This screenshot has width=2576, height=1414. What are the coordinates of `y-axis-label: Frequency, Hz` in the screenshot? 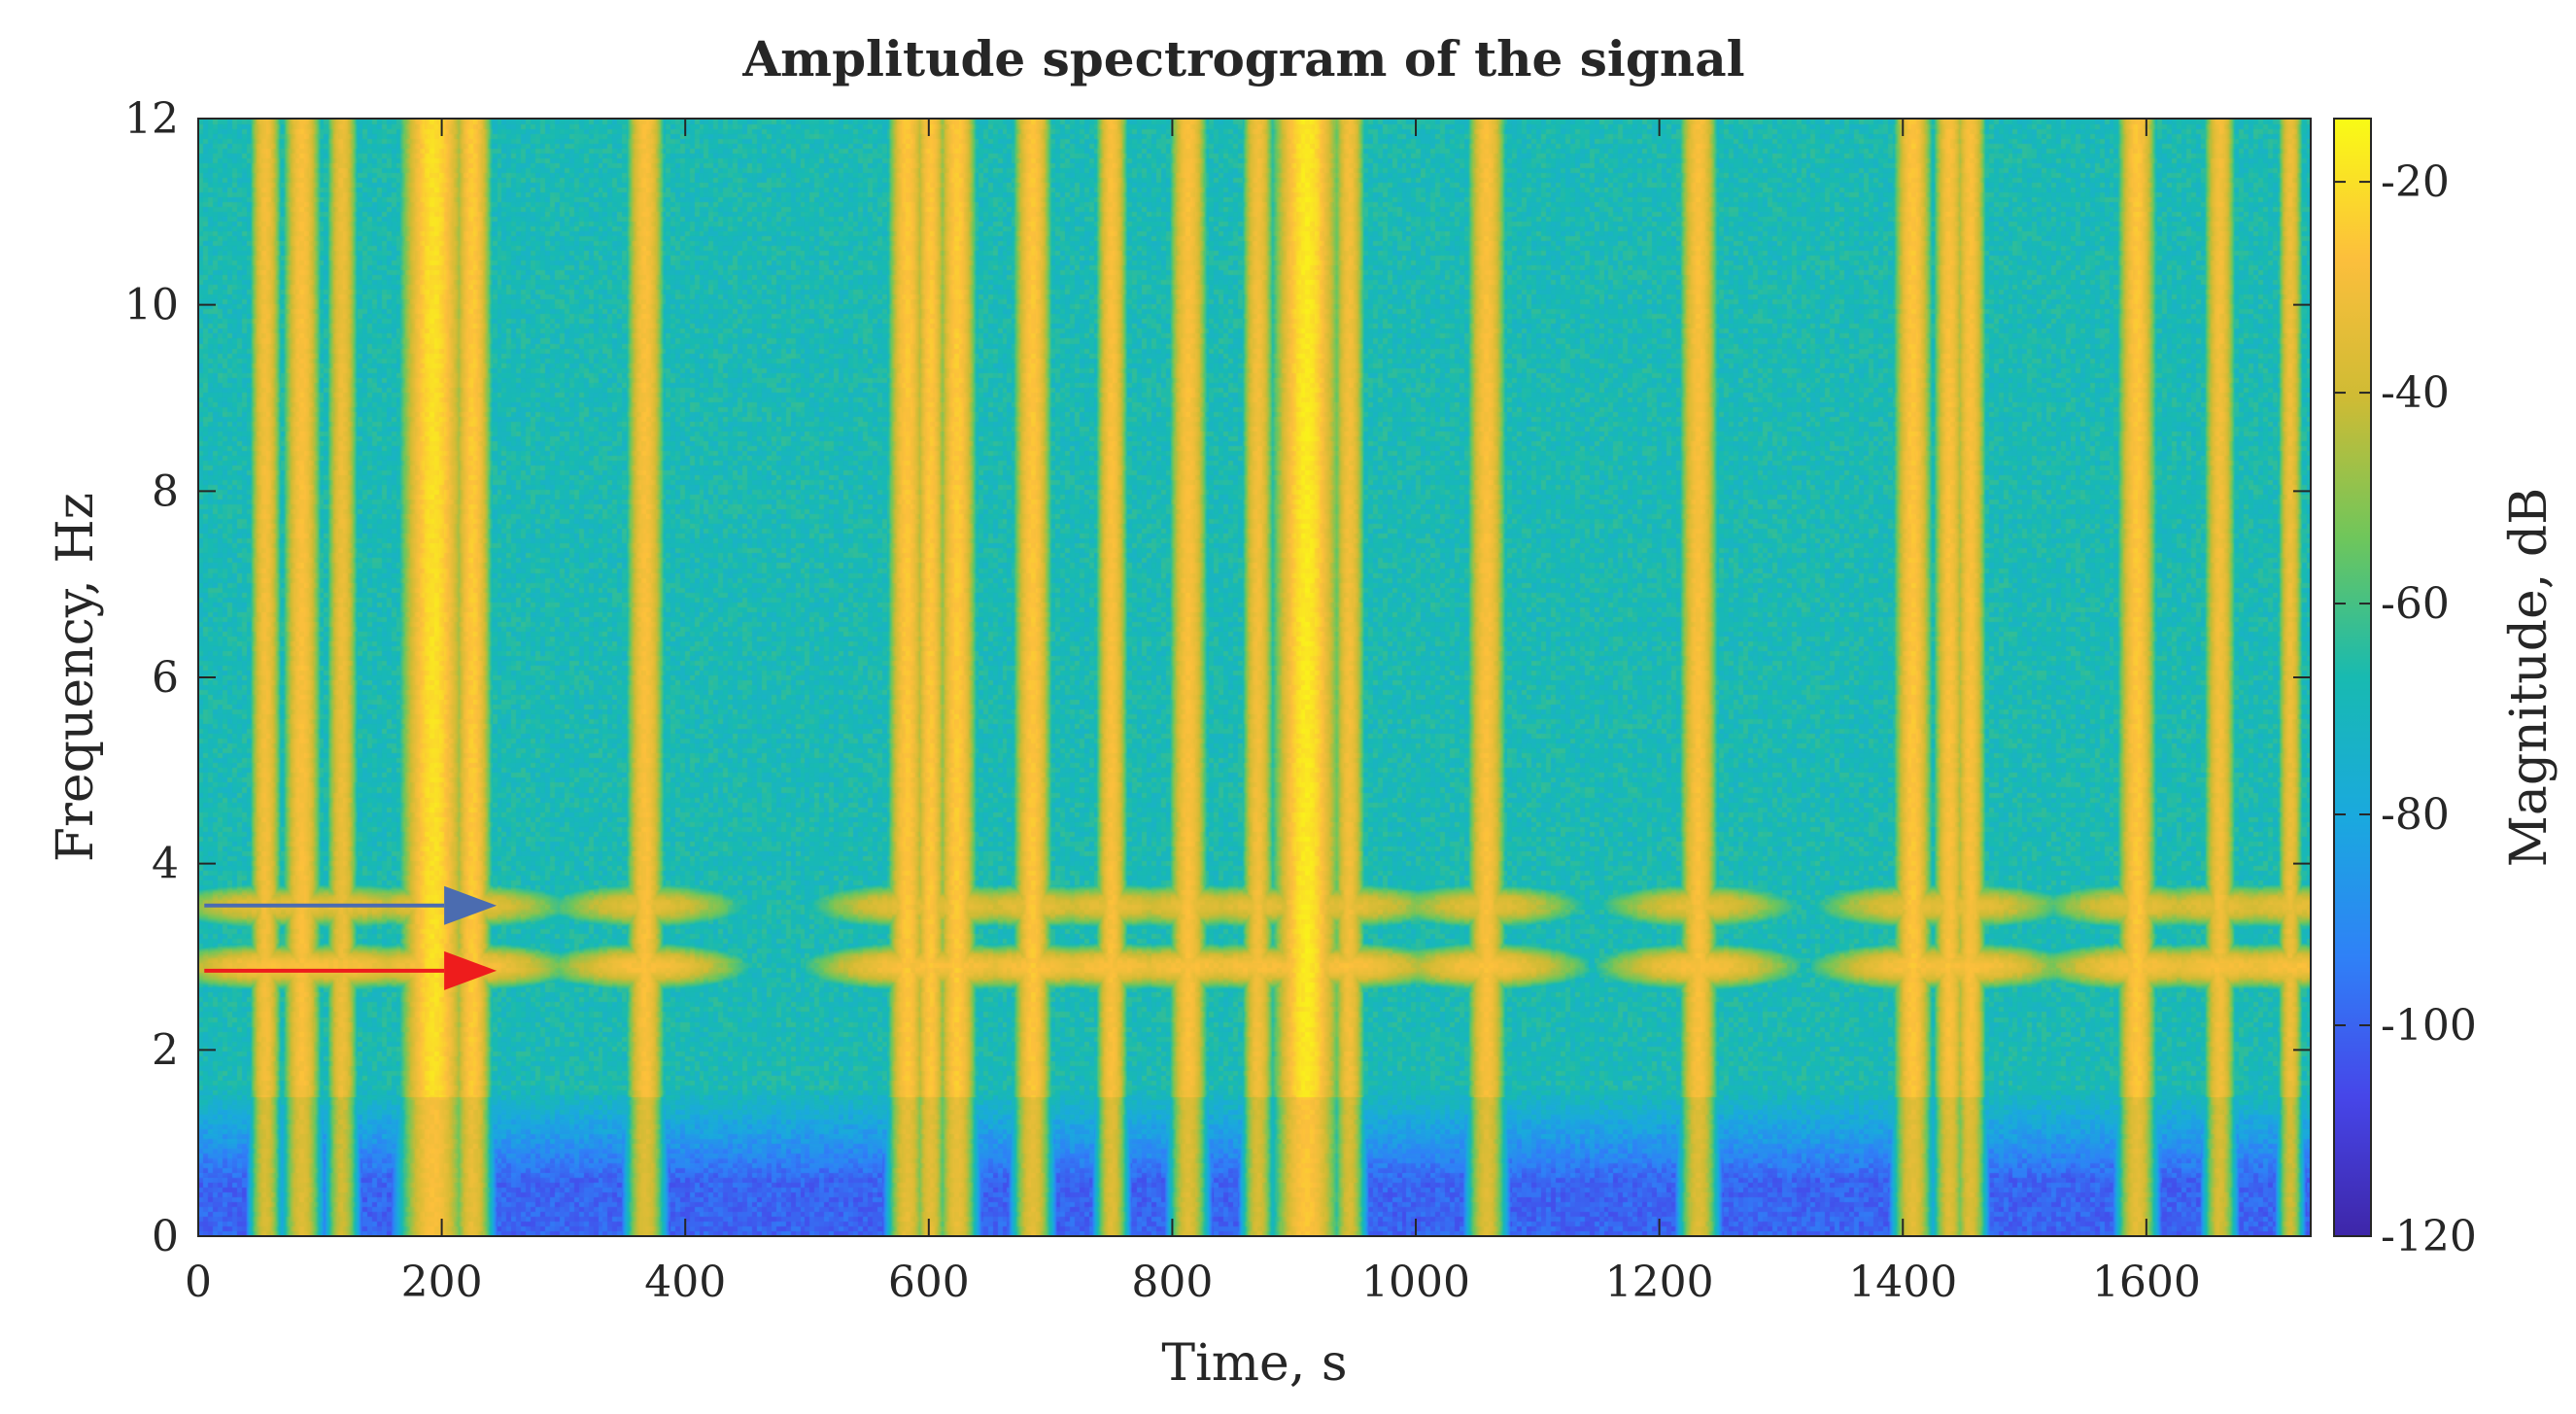 It's located at (76, 677).